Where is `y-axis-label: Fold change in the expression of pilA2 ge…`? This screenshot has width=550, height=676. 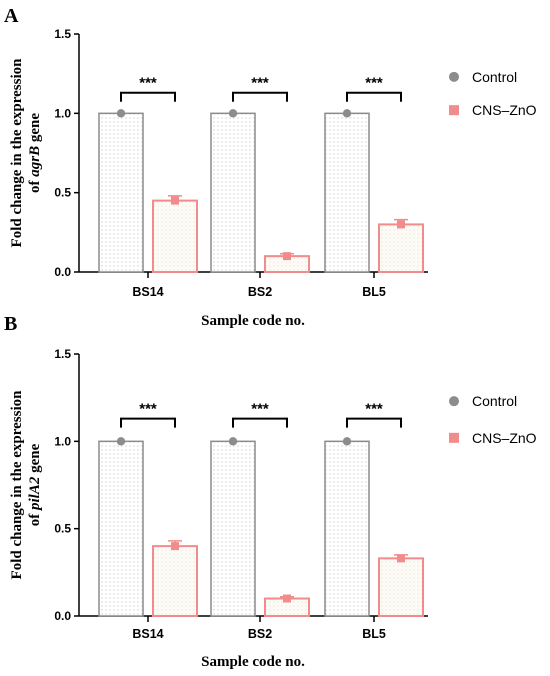 y-axis-label: Fold change in the expression of pilA2 ge… is located at coordinates (26, 485).